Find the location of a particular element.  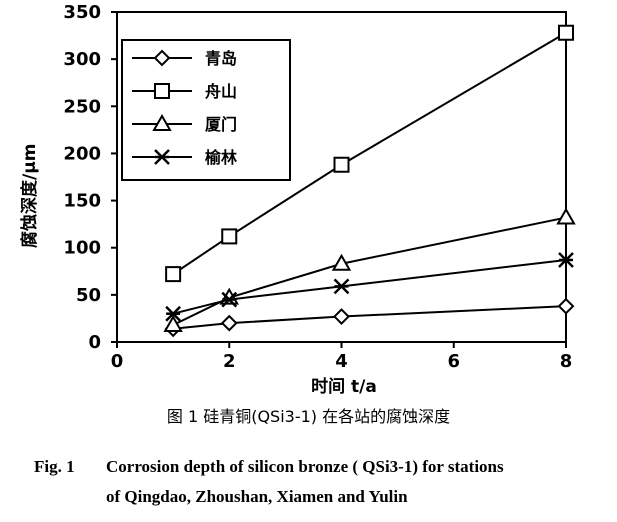

legend-label: 榆林 is located at coordinates (221, 157).